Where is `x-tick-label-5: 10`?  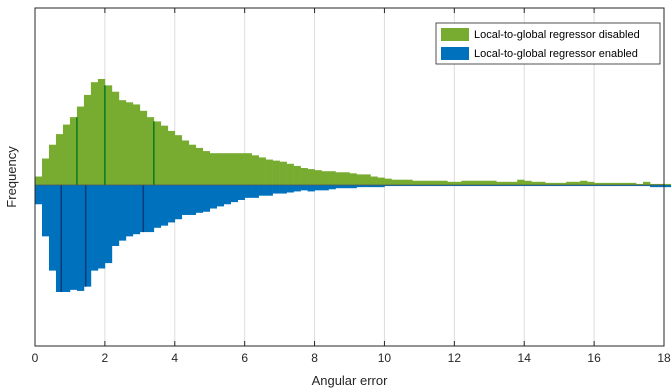
x-tick-label-5: 10 is located at coordinates (385, 358).